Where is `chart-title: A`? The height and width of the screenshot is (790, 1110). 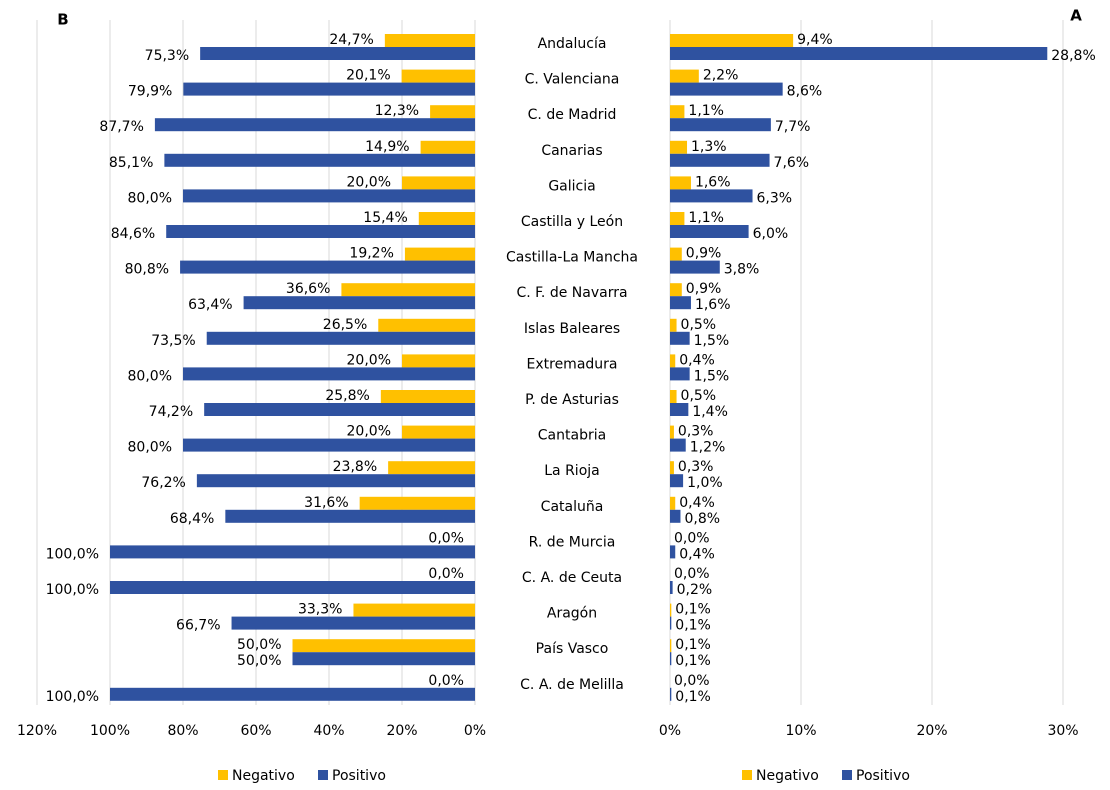
chart-title: A is located at coordinates (1076, 16).